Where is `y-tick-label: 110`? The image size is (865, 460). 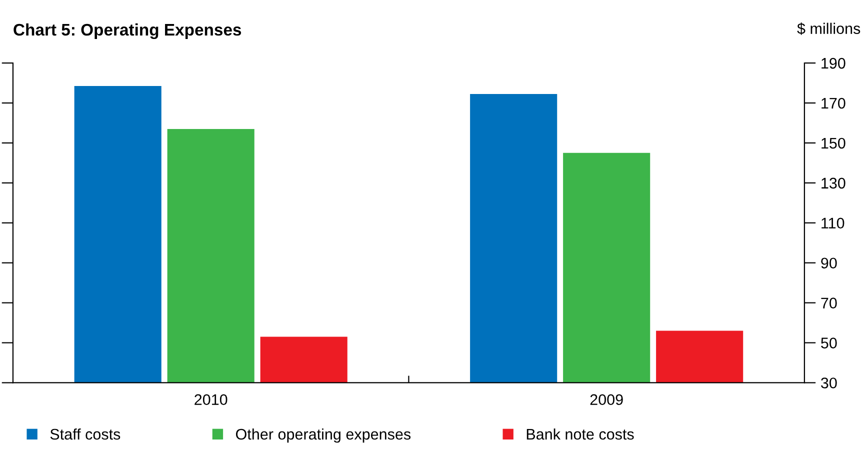
y-tick-label: 110 is located at coordinates (833, 223).